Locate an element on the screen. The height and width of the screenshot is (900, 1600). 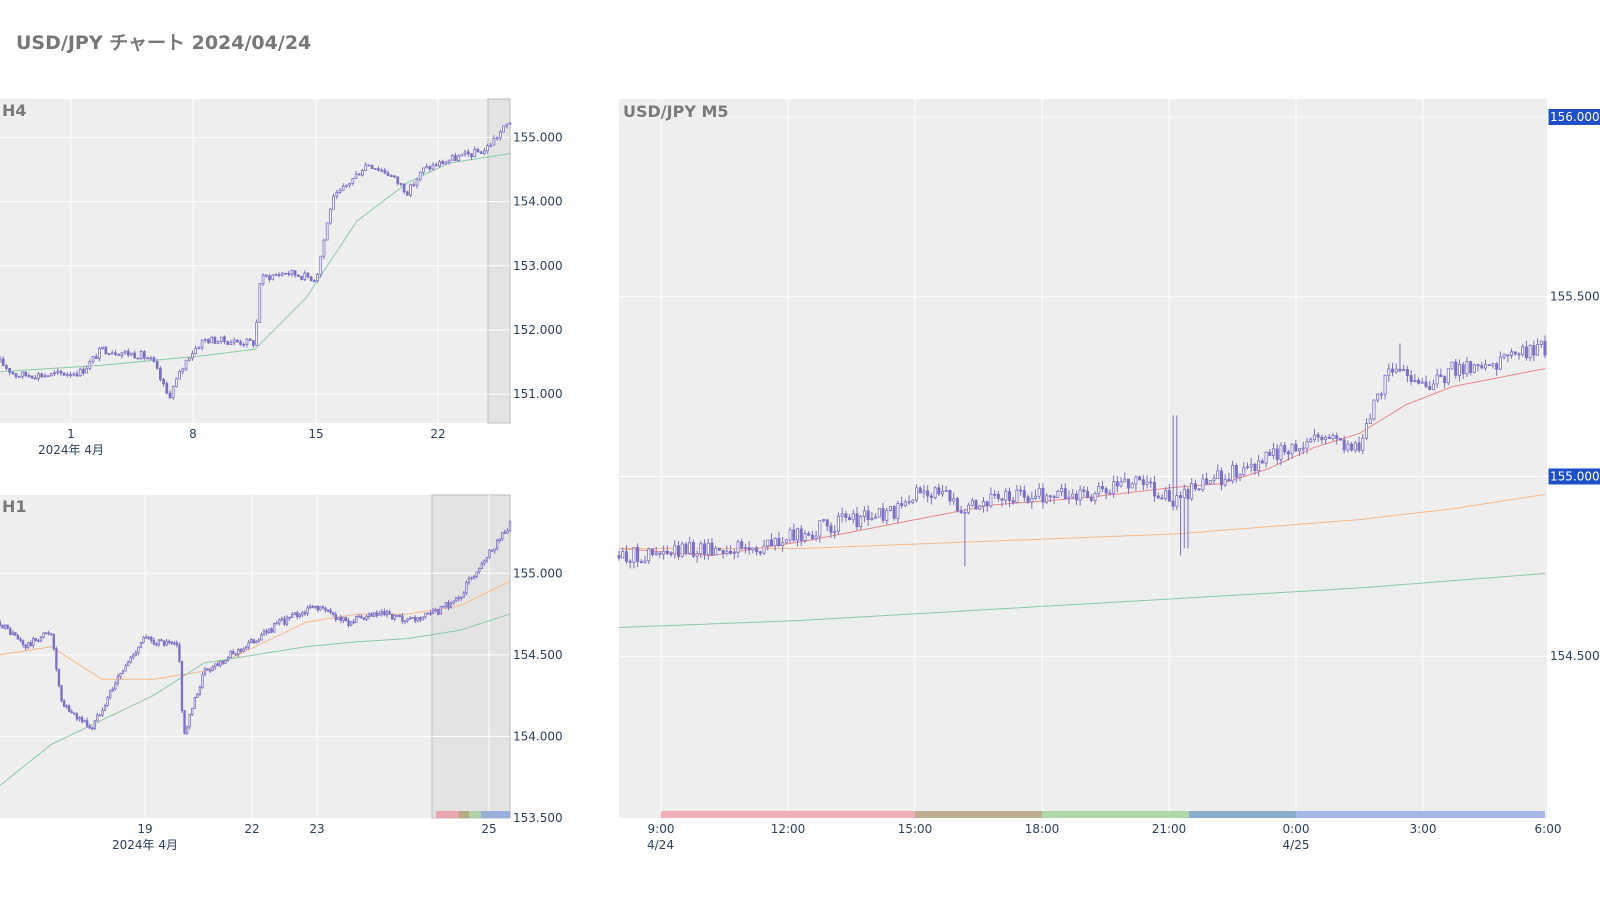
h1-plot-area is located at coordinates (255, 656).